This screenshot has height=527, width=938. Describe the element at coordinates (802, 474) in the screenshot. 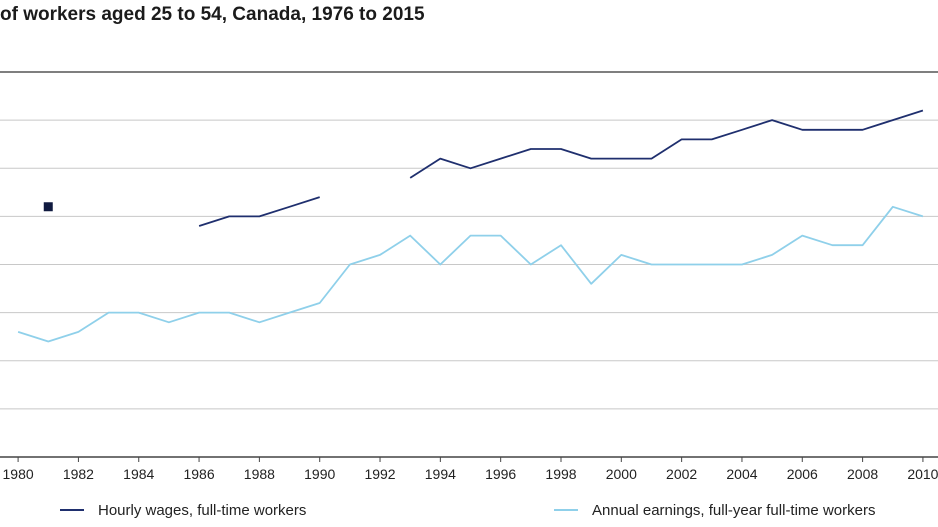

I see `x-tick-label: 2006` at that location.